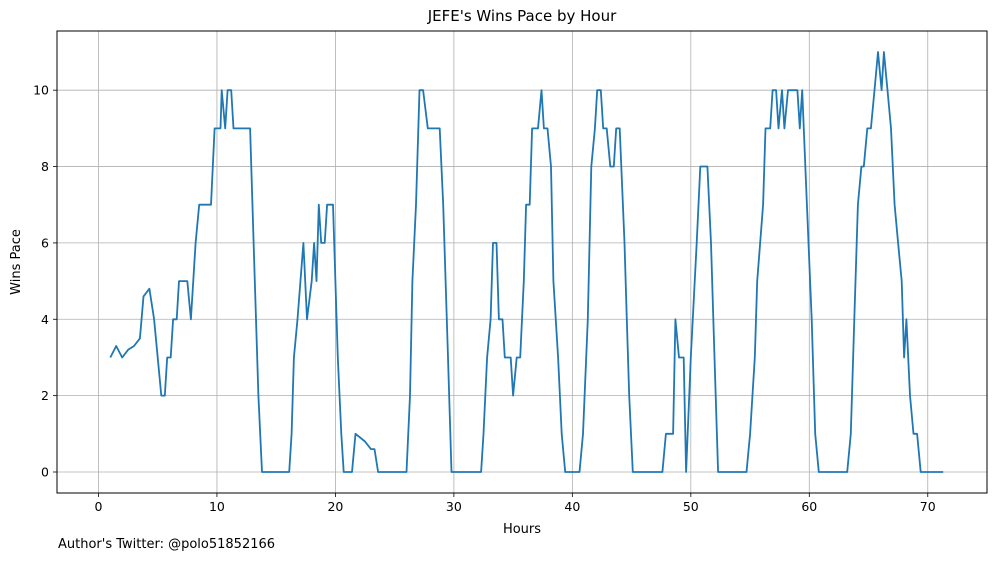 The height and width of the screenshot is (562, 997). I want to click on x-tick-label: 50, so click(691, 506).